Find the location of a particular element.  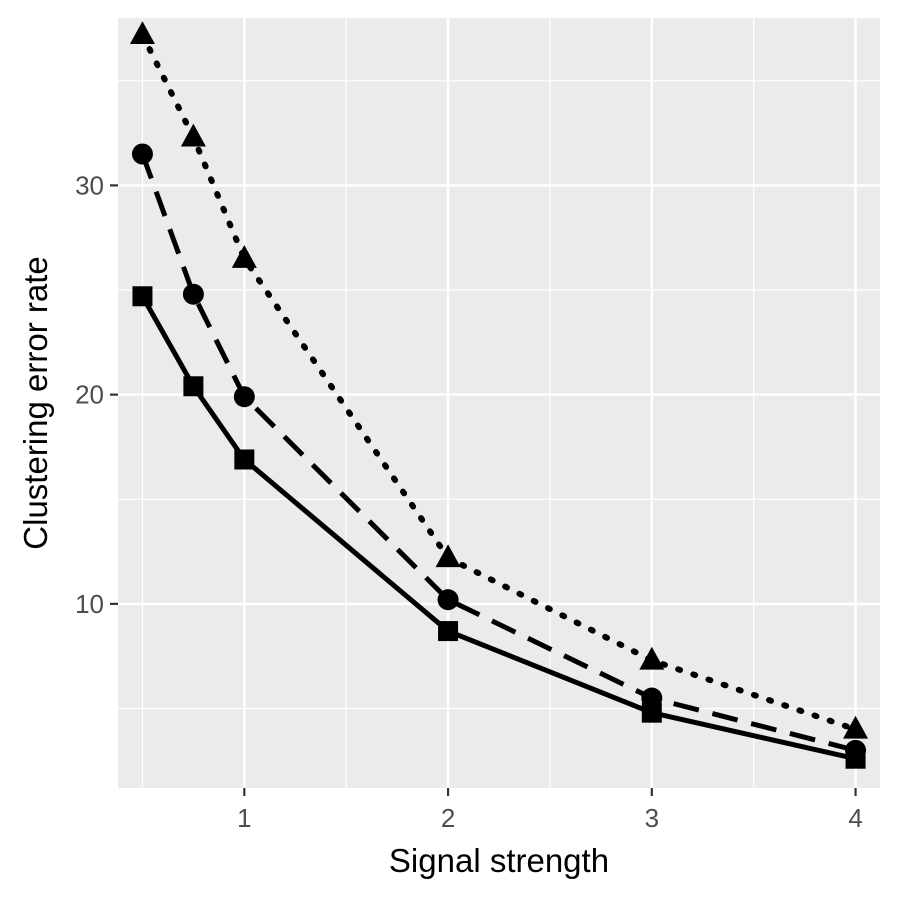

x-tick-label: 2 is located at coordinates (448, 818).